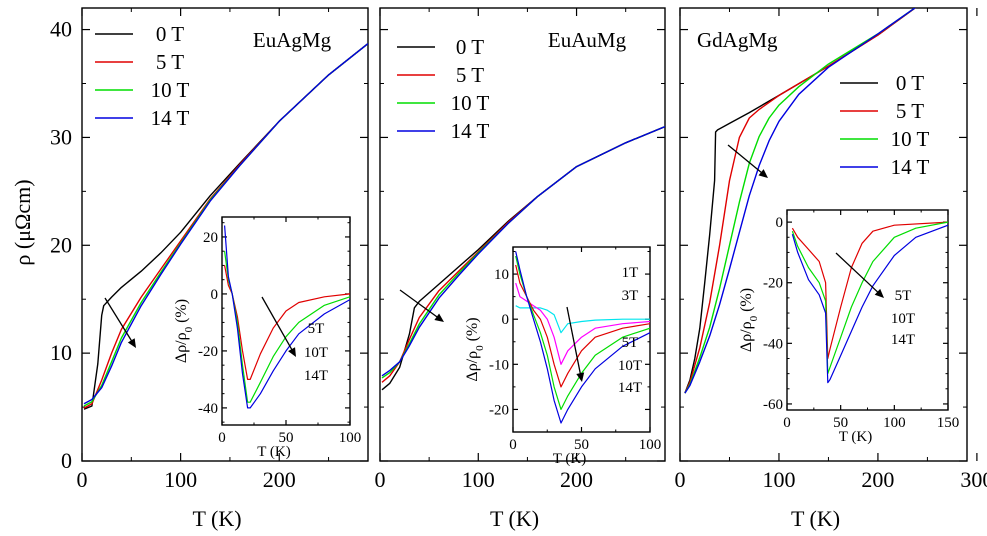 This screenshot has width=987, height=536. What do you see at coordinates (286, 321) in the screenshot?
I see `euagmg-inset-bg` at bounding box center [286, 321].